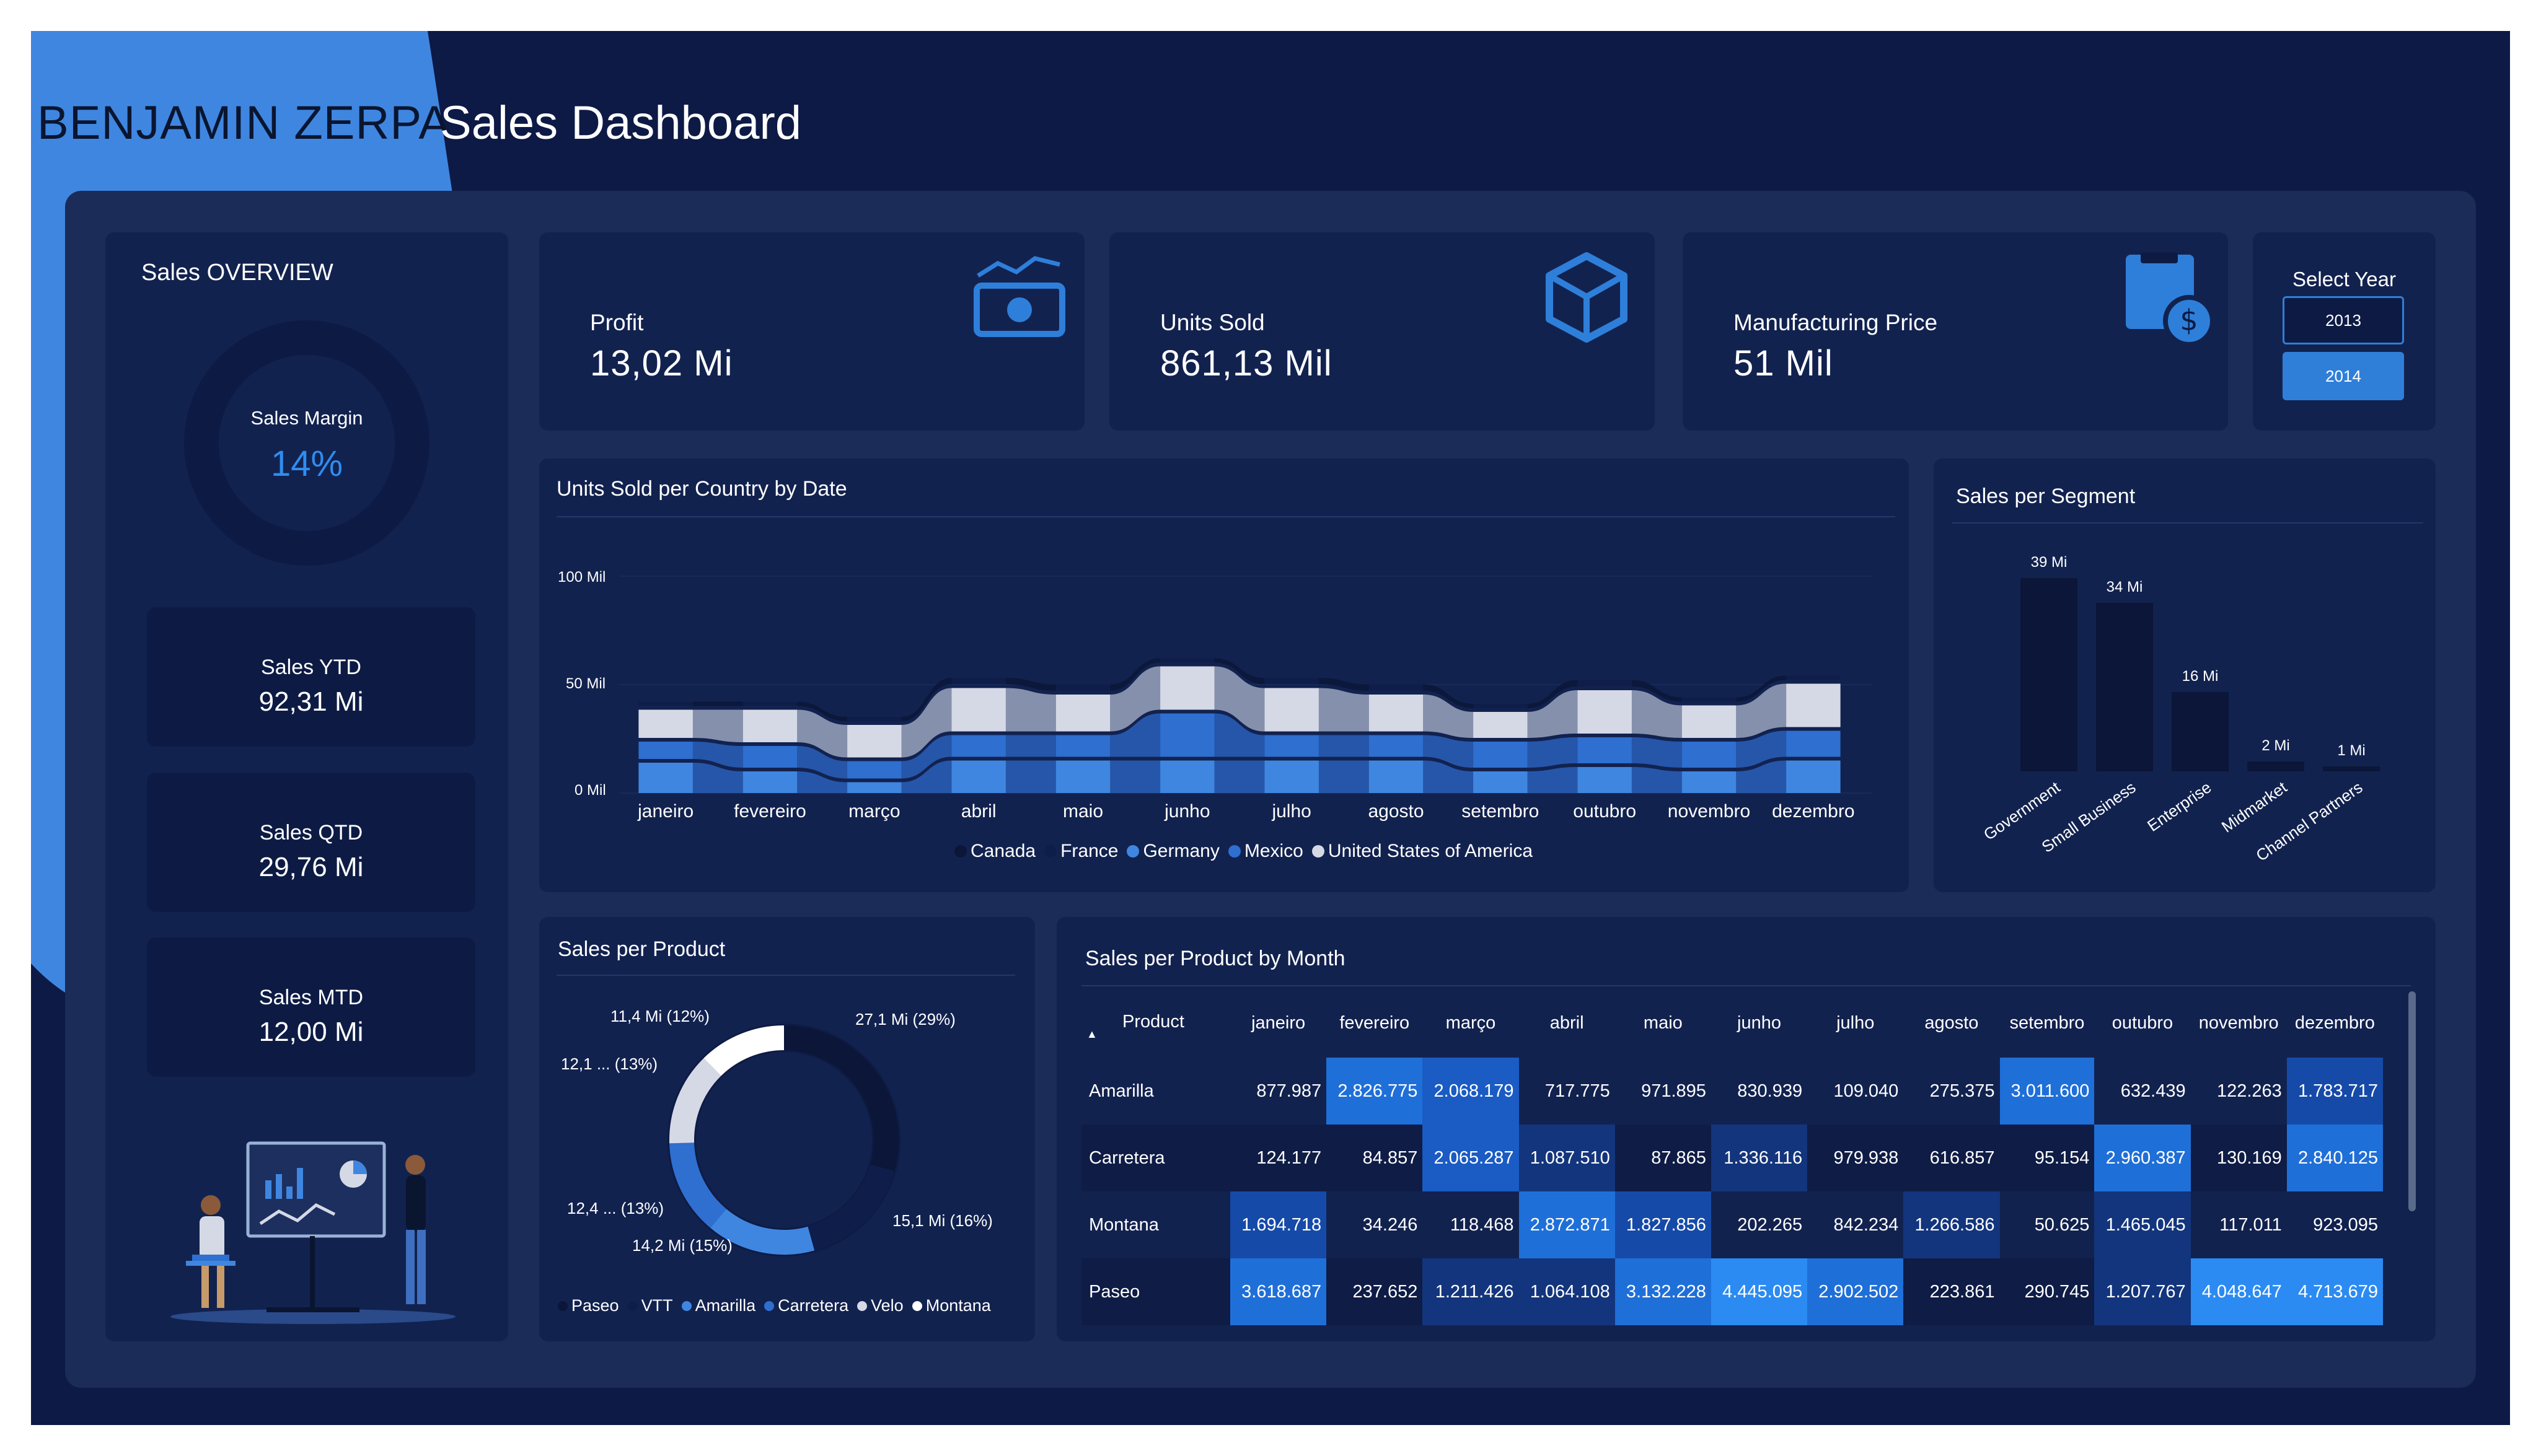  Describe the element at coordinates (1422, 851) in the screenshot. I see `legend-usa: United States of America` at that location.